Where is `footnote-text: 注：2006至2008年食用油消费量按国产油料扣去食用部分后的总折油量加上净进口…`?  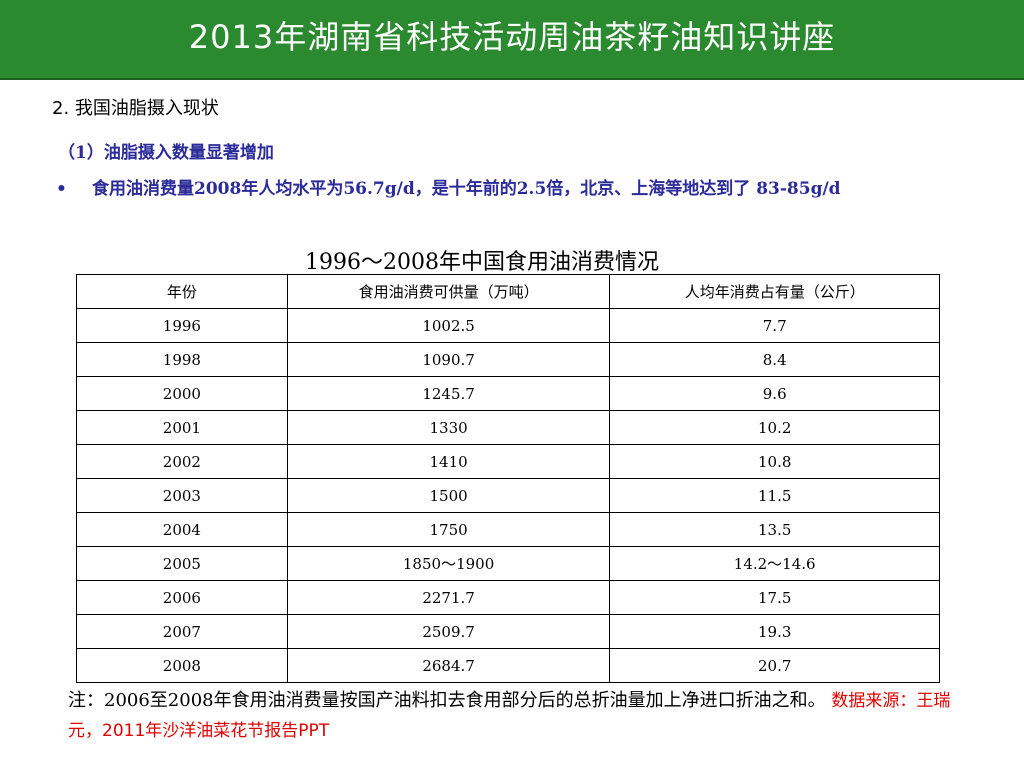 footnote-text: 注：2006至2008年食用油消费量按国产油料扣去食用部分后的总折油量加上净进口… is located at coordinates (447, 700).